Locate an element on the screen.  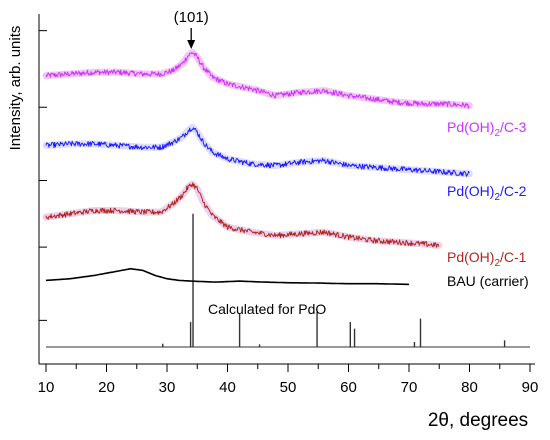
x-tick-label-50: 50 is located at coordinates (288, 387).